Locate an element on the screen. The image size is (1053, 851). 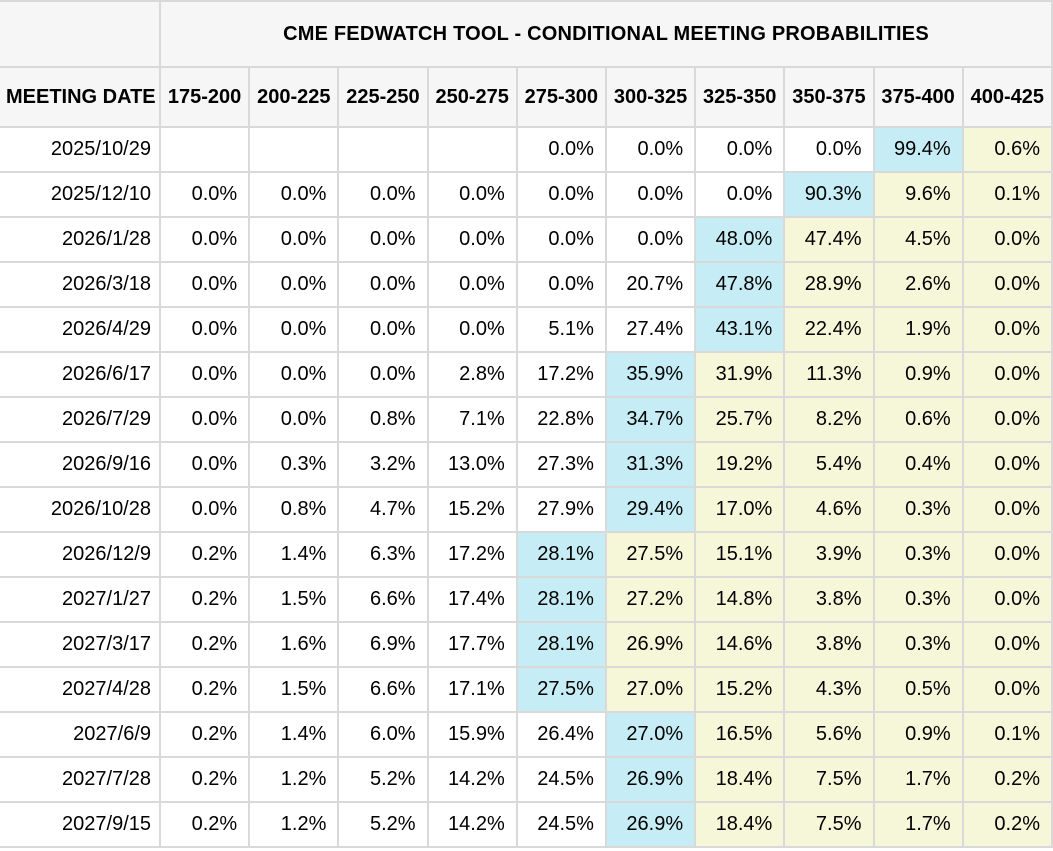
probability-cell: 27.4% is located at coordinates (650, 329).